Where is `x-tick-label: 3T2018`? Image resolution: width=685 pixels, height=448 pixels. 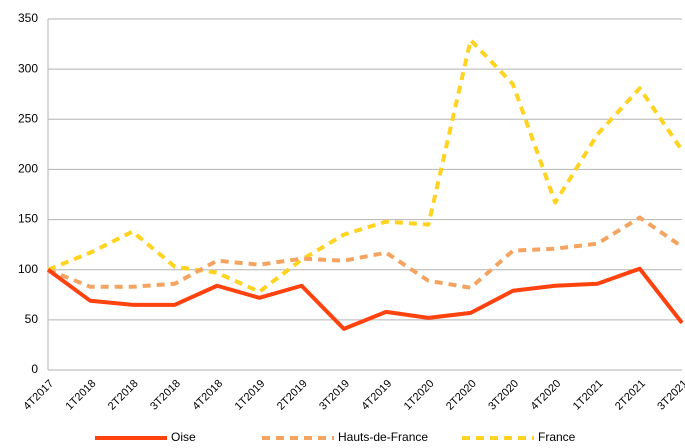
x-tick-label: 3T2018 is located at coordinates (165, 395).